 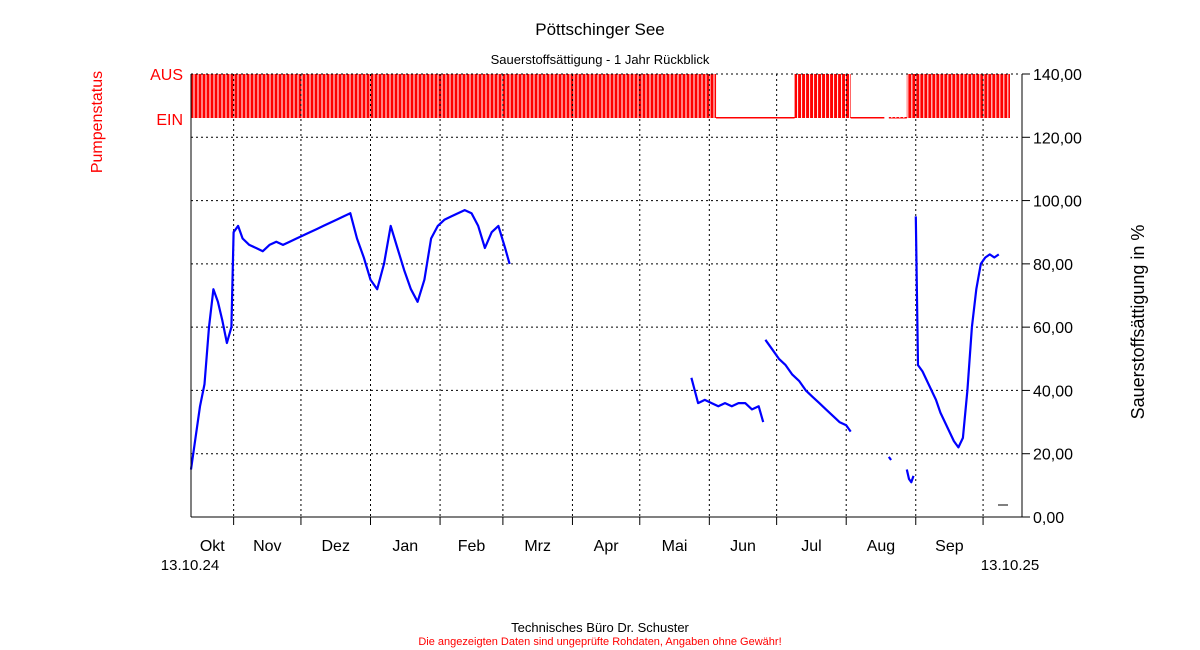 I want to click on x-month-label: Okt, so click(x=212, y=546).